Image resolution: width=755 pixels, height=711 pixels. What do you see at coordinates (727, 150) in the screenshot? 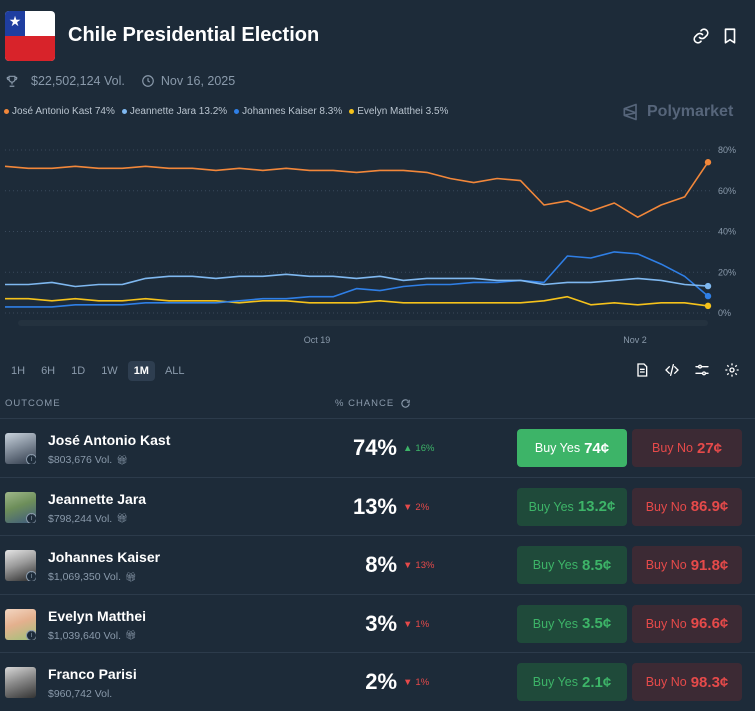
I see `y-tick-label: 80%` at bounding box center [727, 150].